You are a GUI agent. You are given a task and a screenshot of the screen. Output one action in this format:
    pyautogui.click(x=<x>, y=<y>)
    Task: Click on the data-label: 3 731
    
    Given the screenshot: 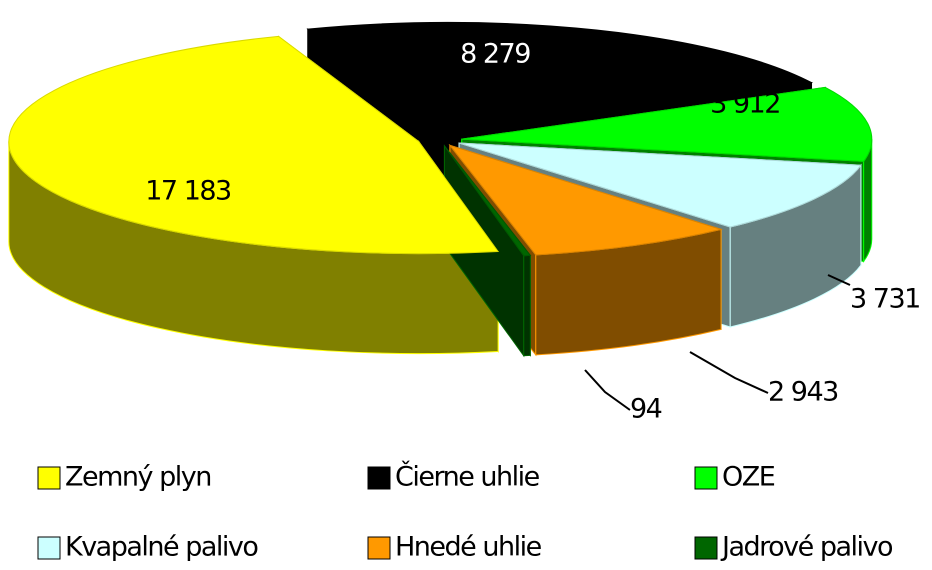 What is the action you would take?
    pyautogui.click(x=885, y=299)
    